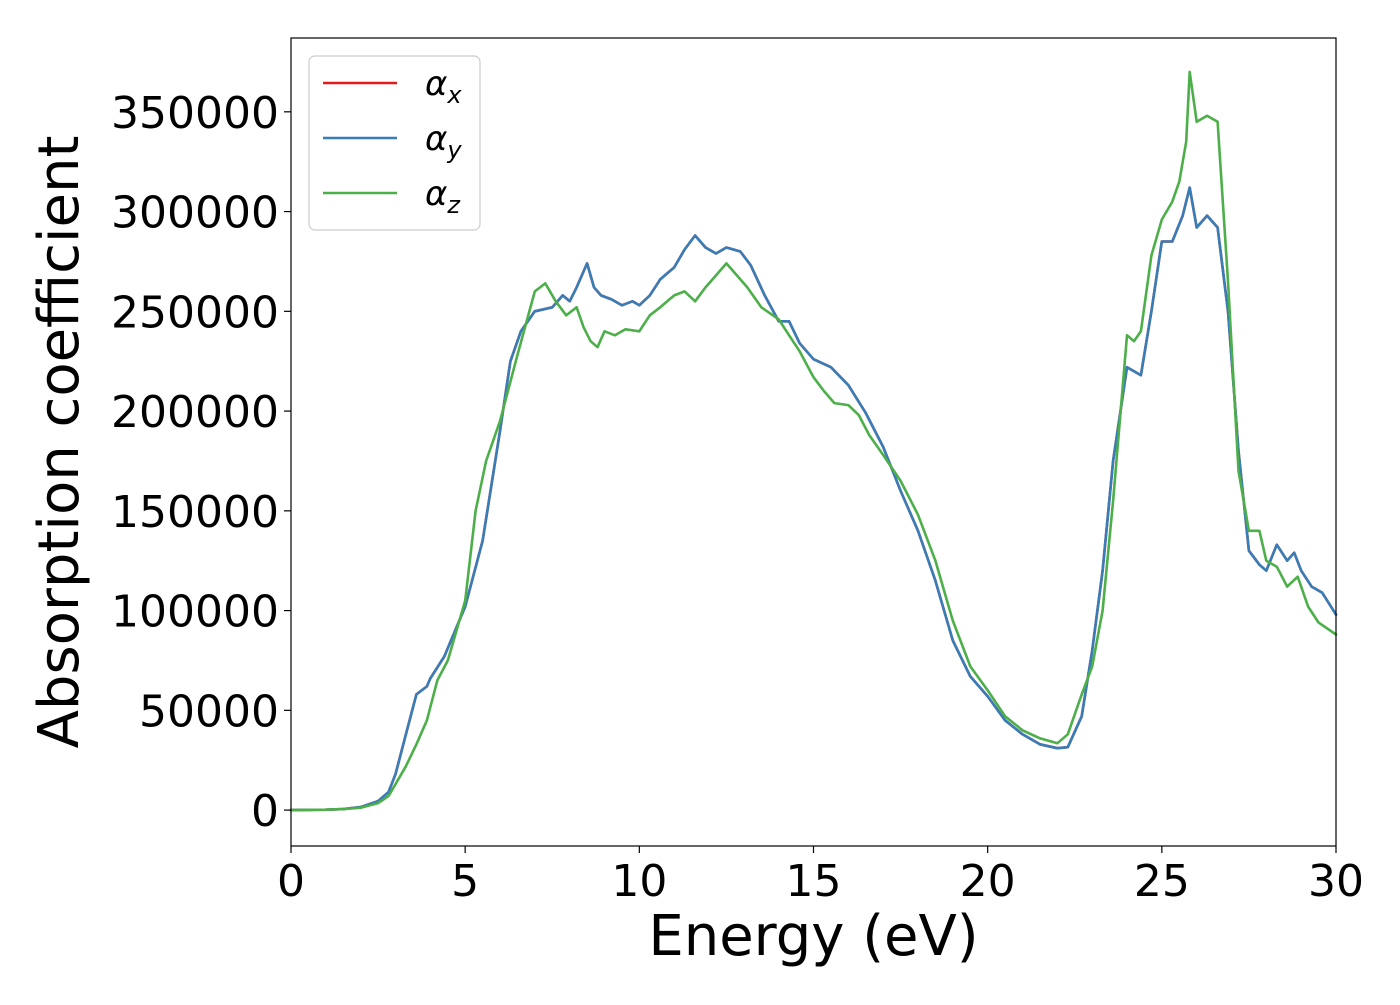  I want to click on x-axis: 0 5 10 15 20 25 30, so click(820, 876).